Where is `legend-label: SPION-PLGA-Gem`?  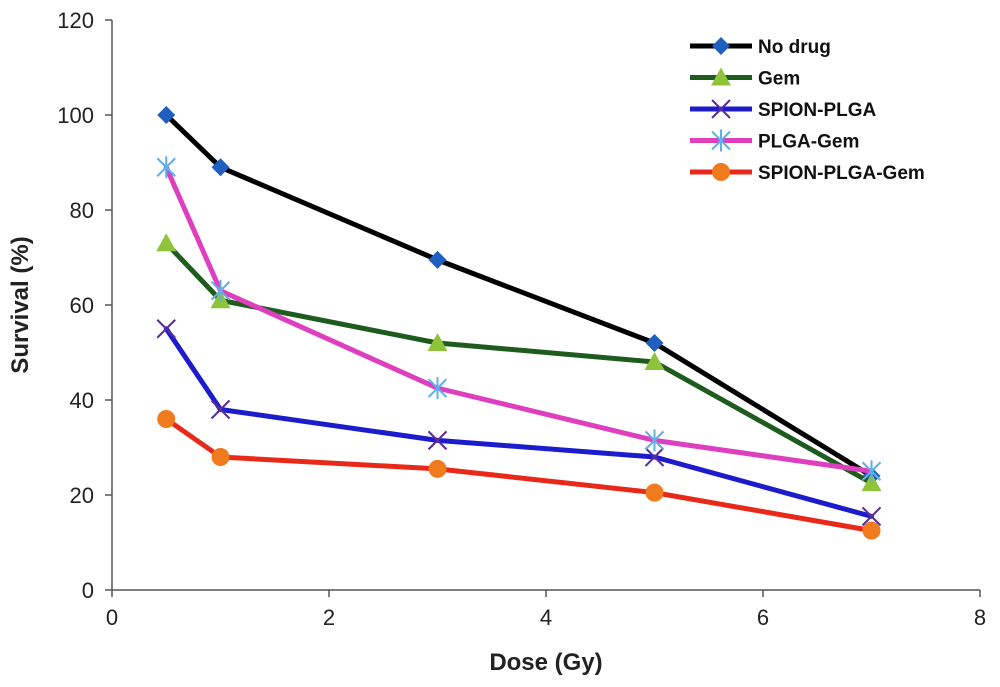
legend-label: SPION-PLGA-Gem is located at coordinates (841, 173).